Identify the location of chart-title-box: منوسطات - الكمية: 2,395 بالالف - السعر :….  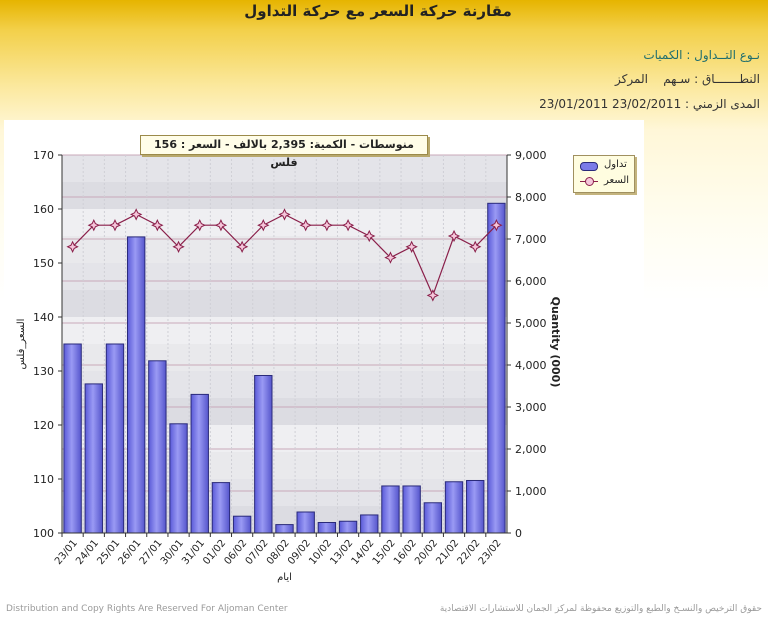
(284, 152).